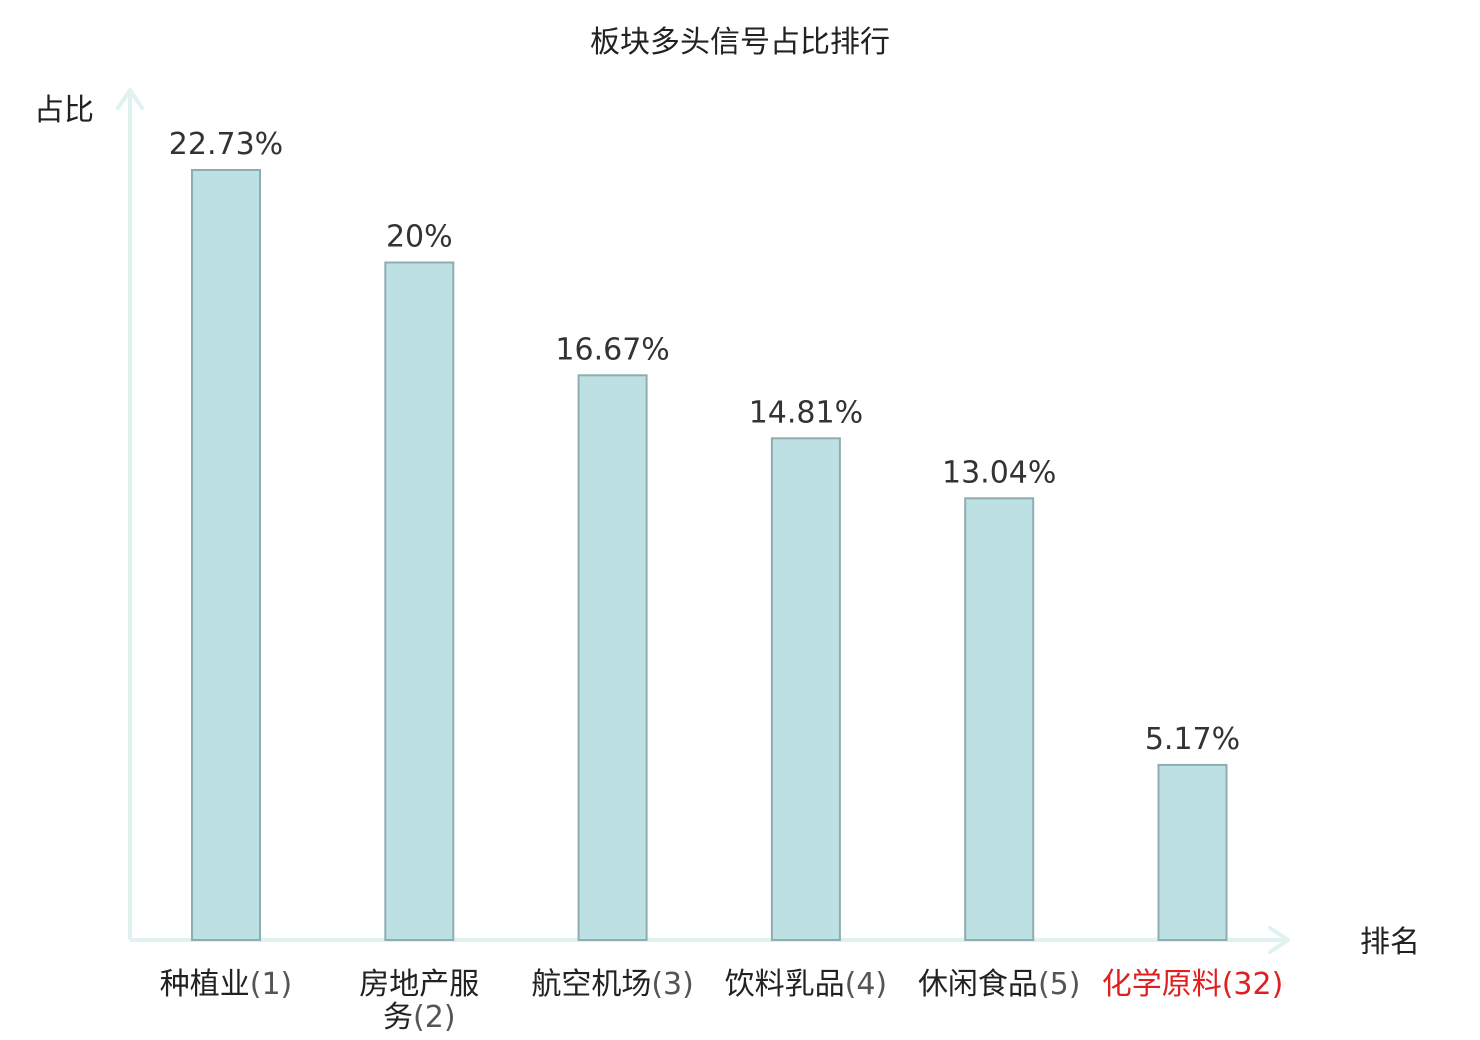  What do you see at coordinates (672, 984) in the screenshot?
I see `x-tick-rank: (3)` at bounding box center [672, 984].